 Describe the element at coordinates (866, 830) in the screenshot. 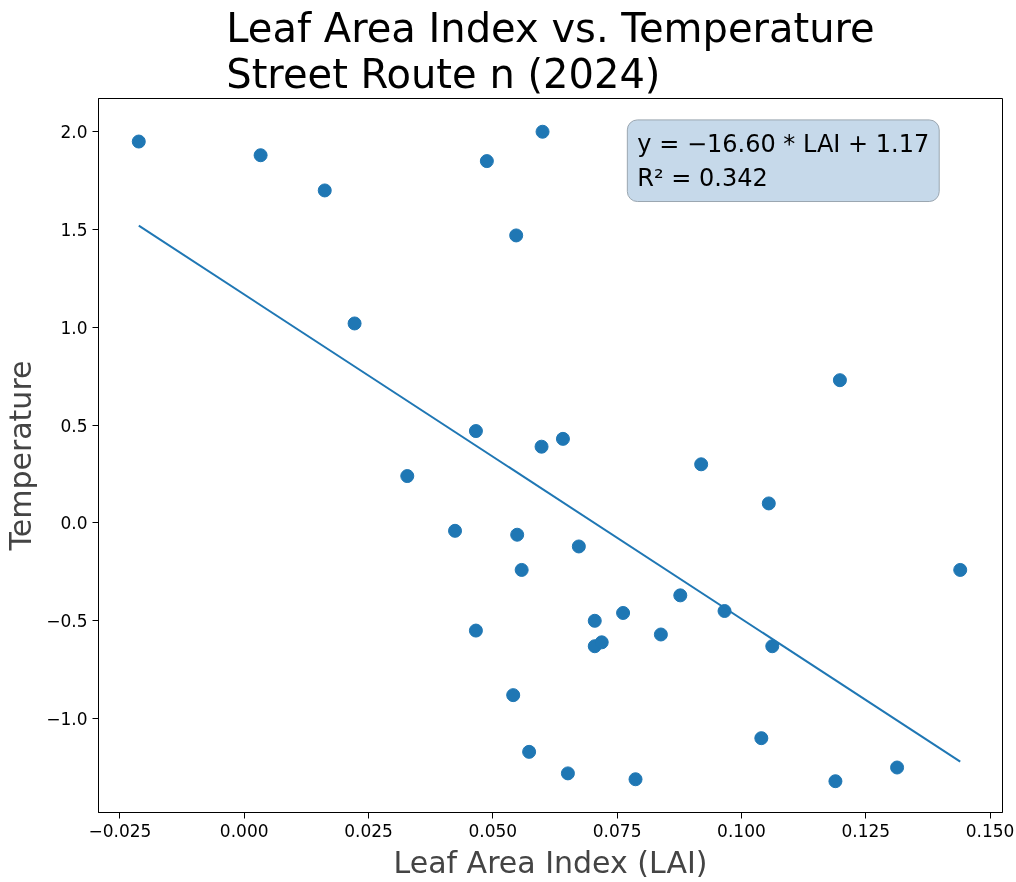

I see `x-tick-label: 0.125` at that location.